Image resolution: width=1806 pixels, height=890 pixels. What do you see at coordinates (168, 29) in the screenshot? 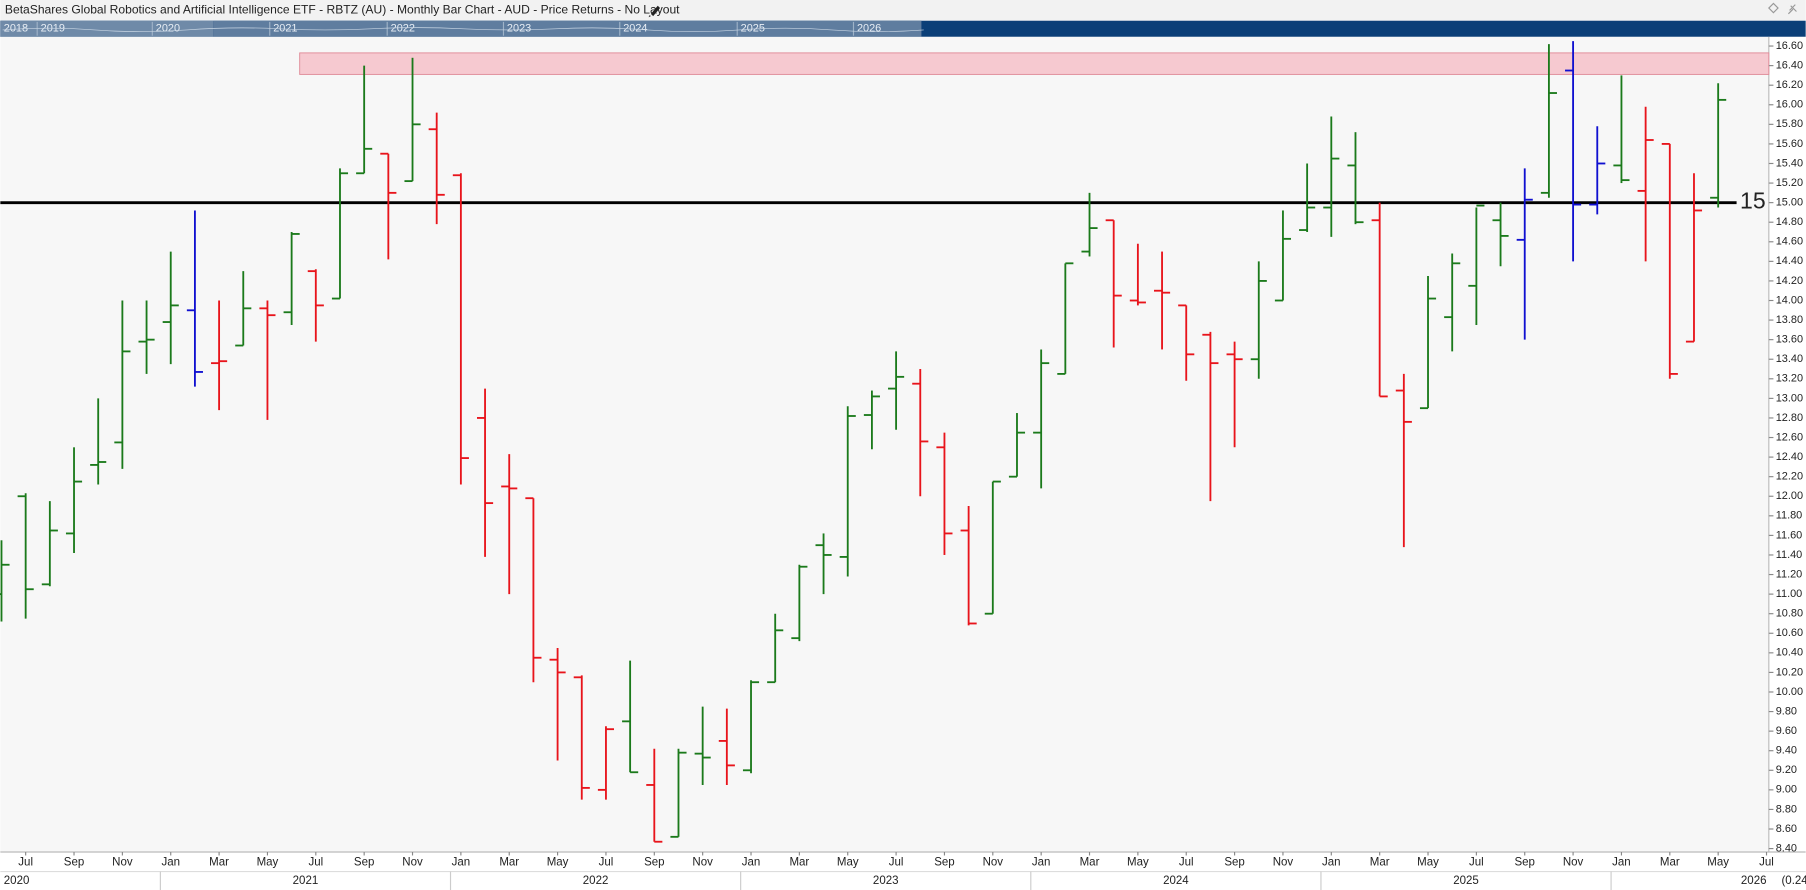
I see `navigator-label: 2020` at bounding box center [168, 29].